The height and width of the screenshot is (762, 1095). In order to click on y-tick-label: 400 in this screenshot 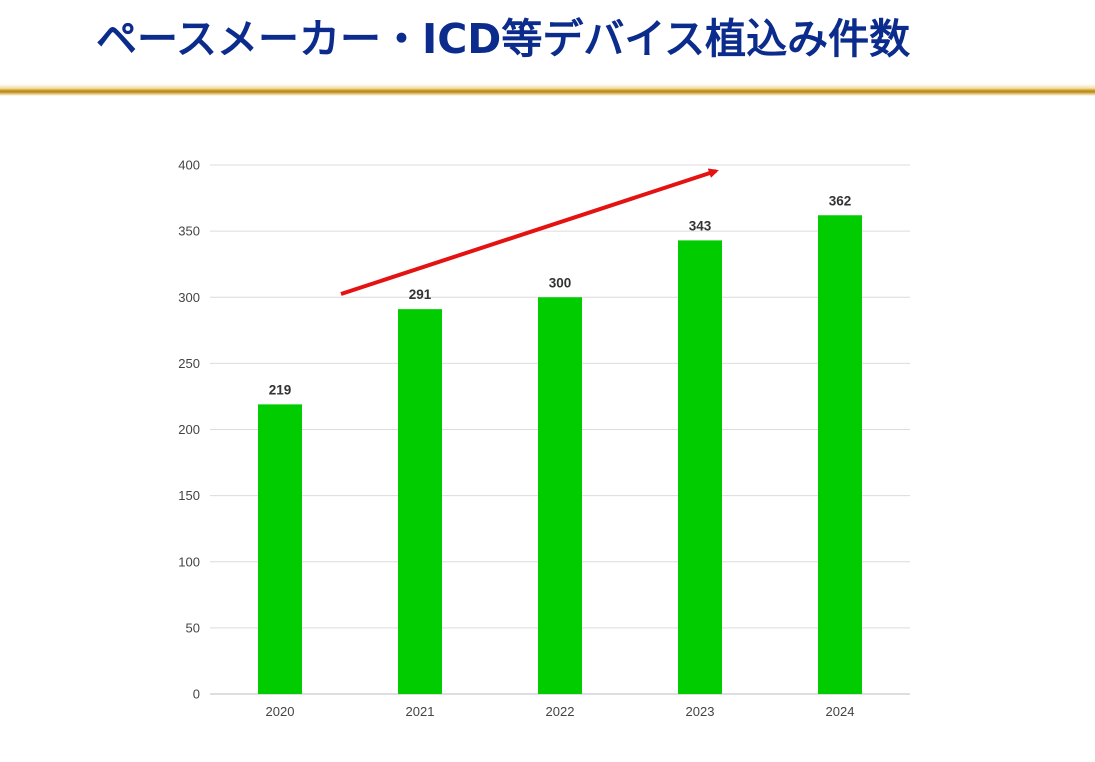, I will do `click(189, 165)`.